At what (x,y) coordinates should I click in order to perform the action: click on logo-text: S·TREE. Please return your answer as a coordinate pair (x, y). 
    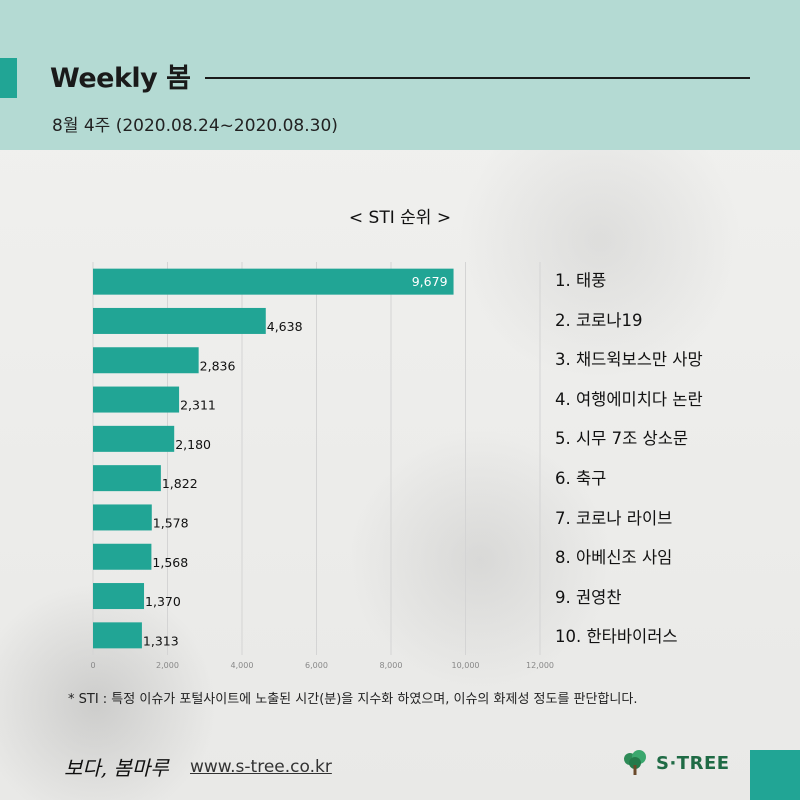
    Looking at the image, I should click on (693, 763).